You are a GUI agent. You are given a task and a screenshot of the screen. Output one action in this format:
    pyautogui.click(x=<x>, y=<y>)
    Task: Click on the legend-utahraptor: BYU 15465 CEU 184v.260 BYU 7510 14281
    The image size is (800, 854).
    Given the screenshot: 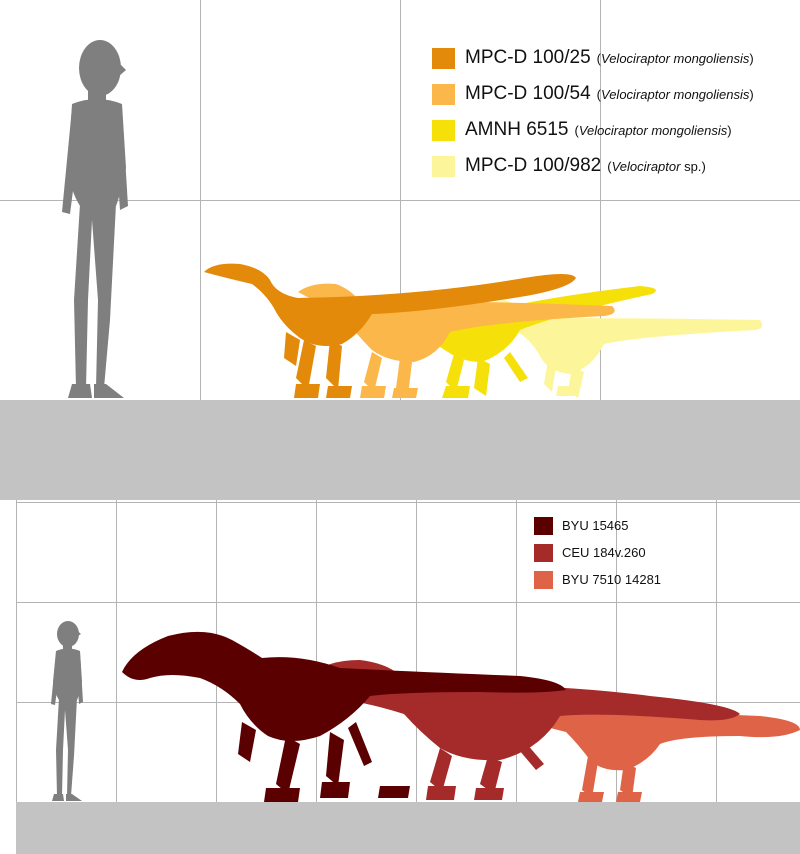 What is the action you would take?
    pyautogui.click(x=597, y=552)
    